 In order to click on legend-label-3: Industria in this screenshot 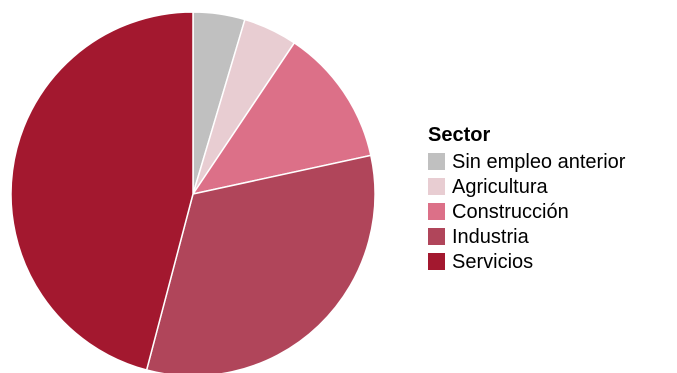, I will do `click(491, 237)`.